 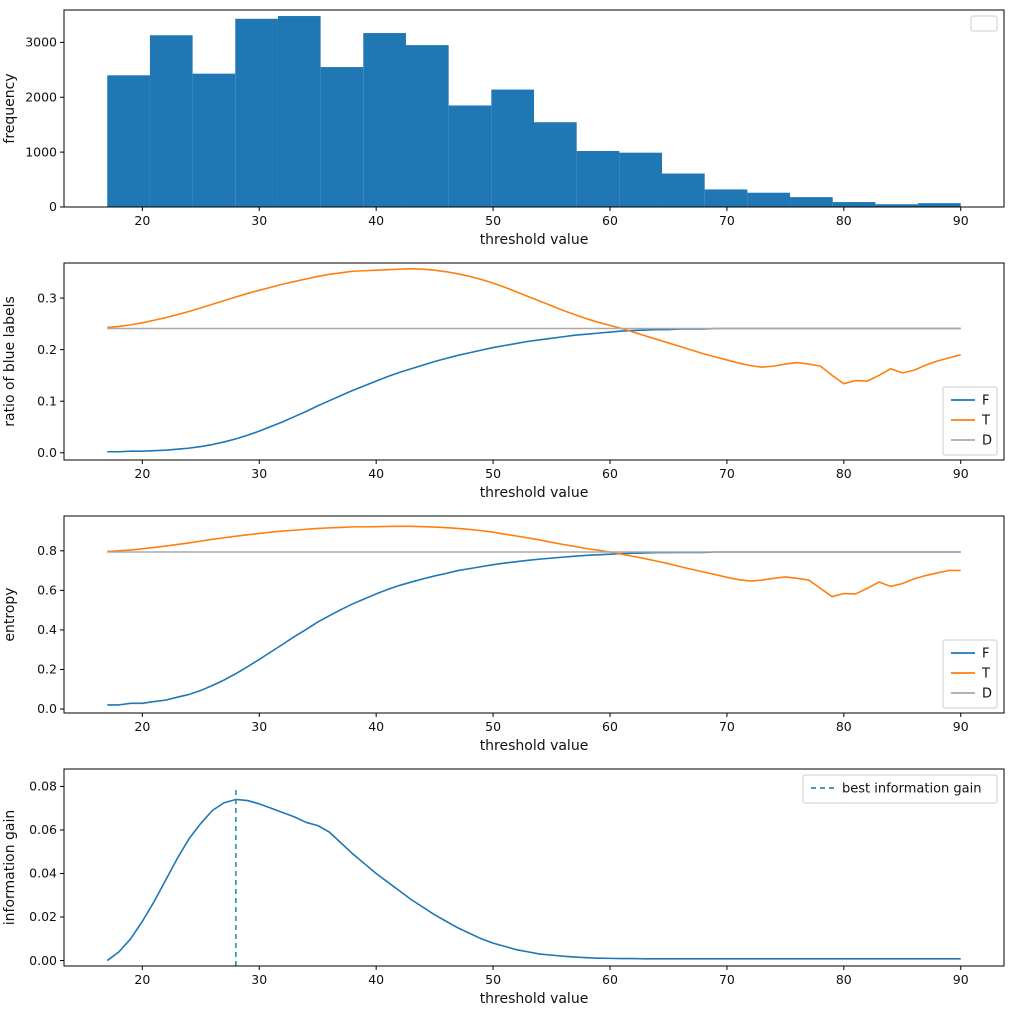 What do you see at coordinates (47, 550) in the screenshot?
I see `y-tick-label: 0.8` at bounding box center [47, 550].